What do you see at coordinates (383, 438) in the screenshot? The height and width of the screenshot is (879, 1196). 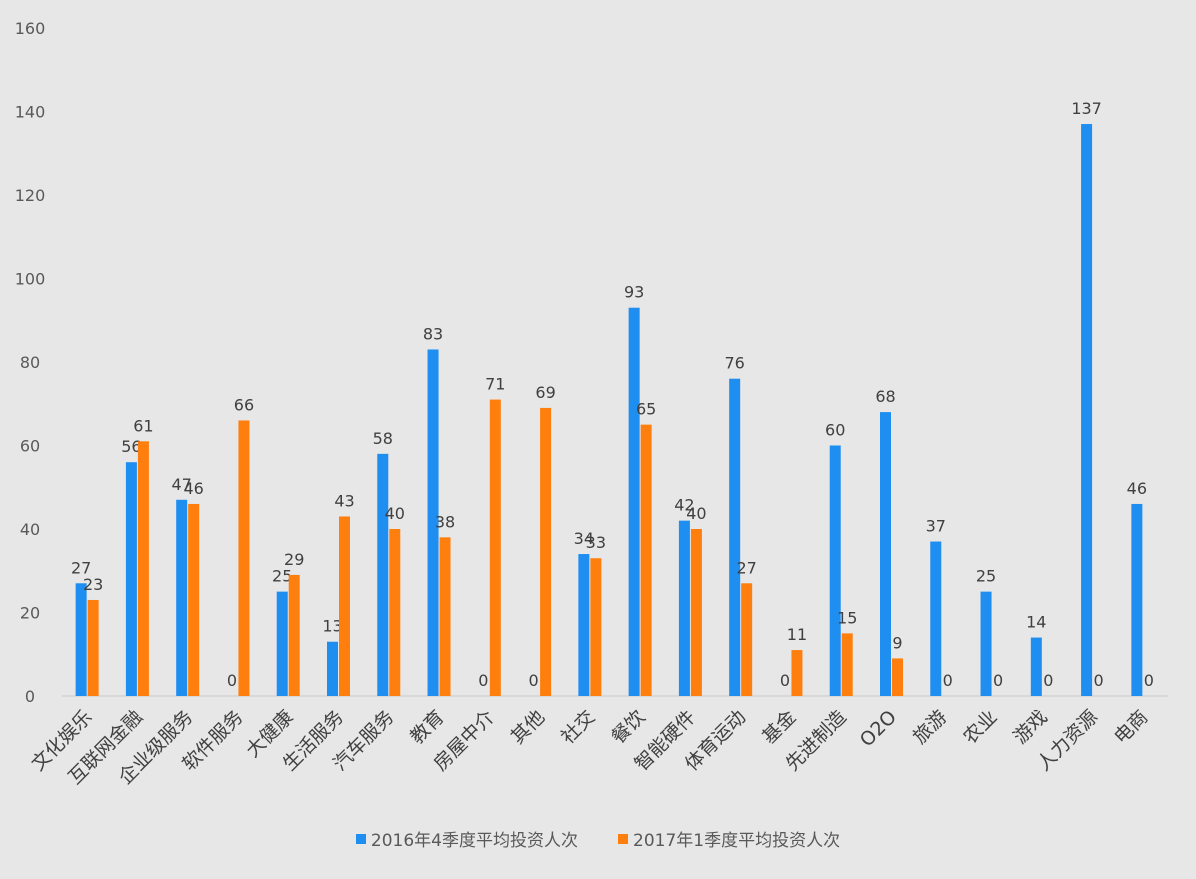 I see `data-label-series-1: 58` at bounding box center [383, 438].